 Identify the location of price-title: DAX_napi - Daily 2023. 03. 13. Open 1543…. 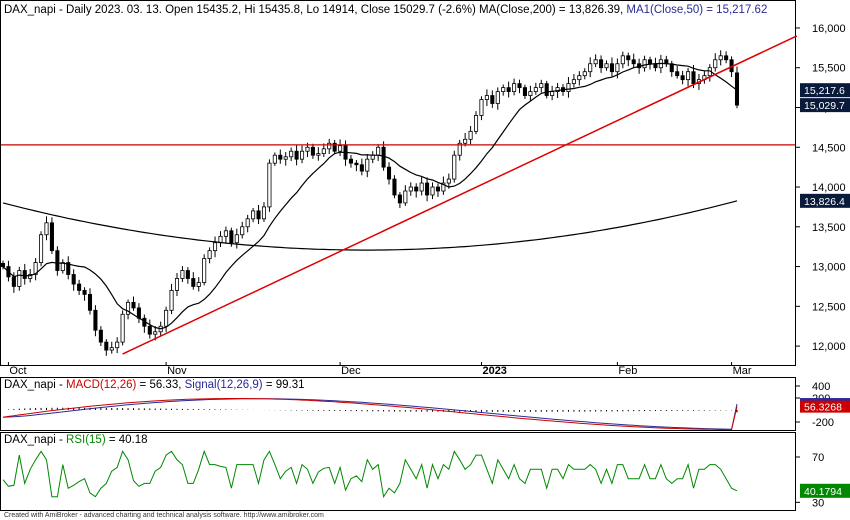
(385, 10).